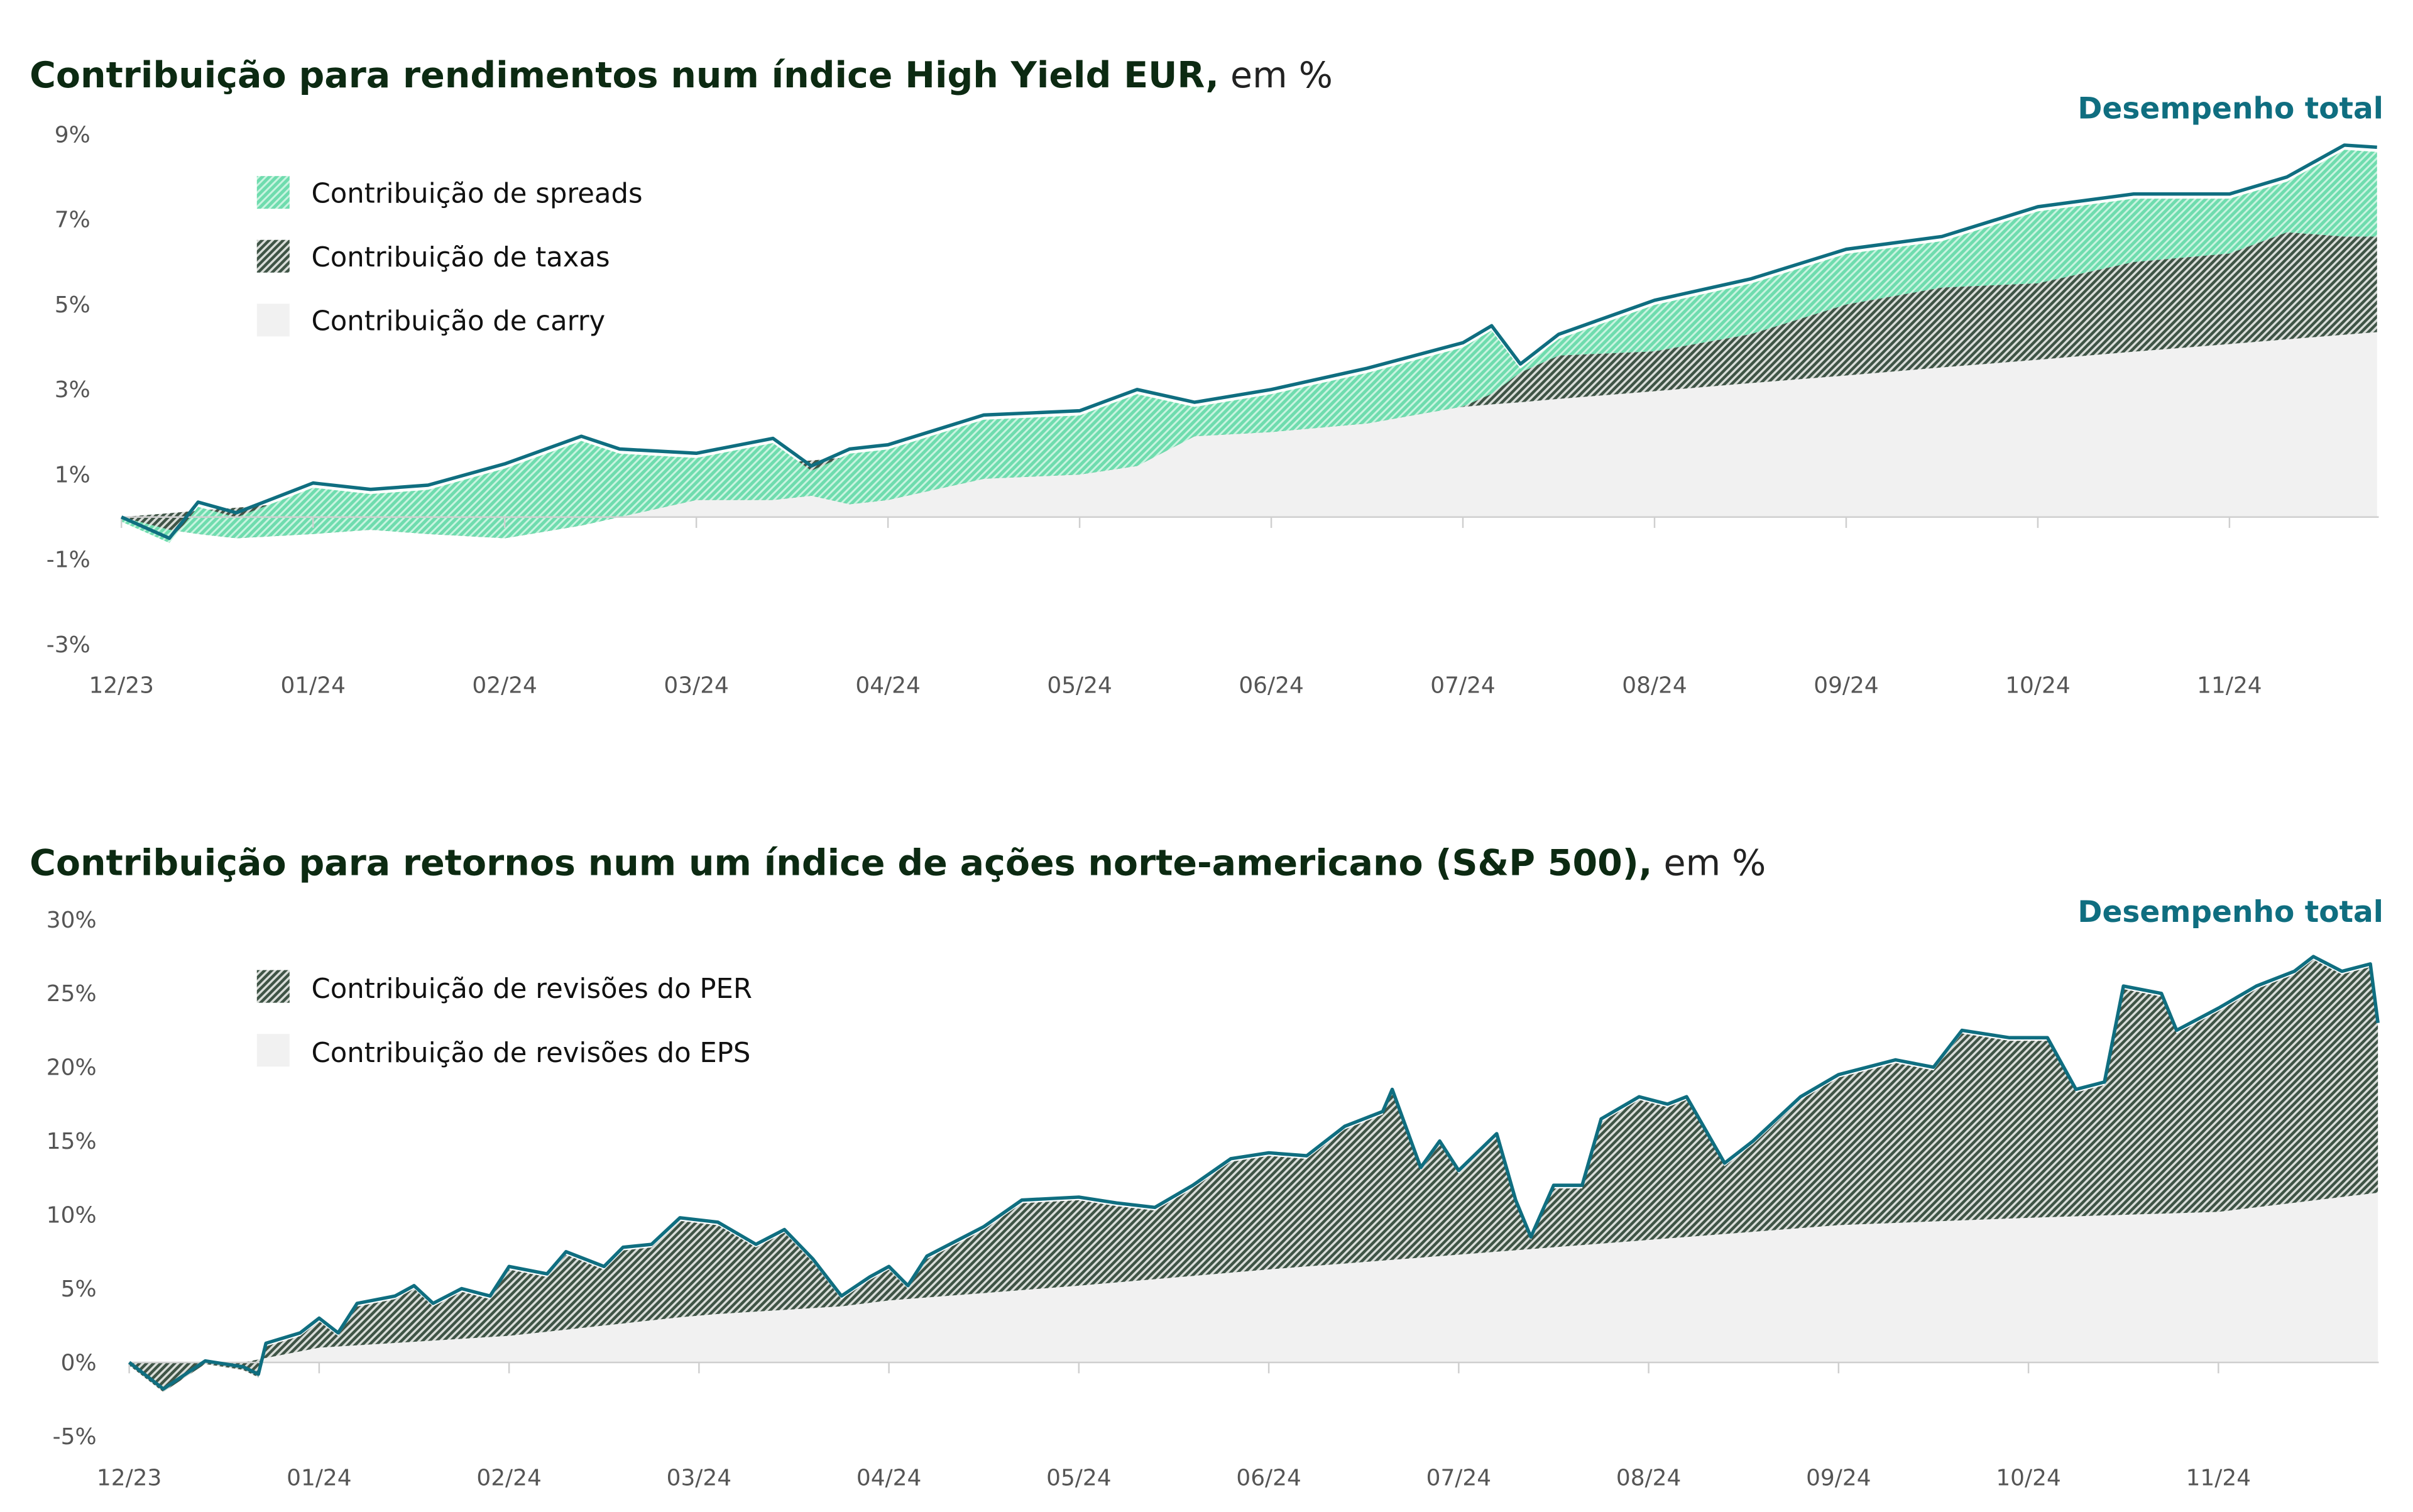 The height and width of the screenshot is (1512, 2413). I want to click on legend-swatch-per, so click(273, 986).